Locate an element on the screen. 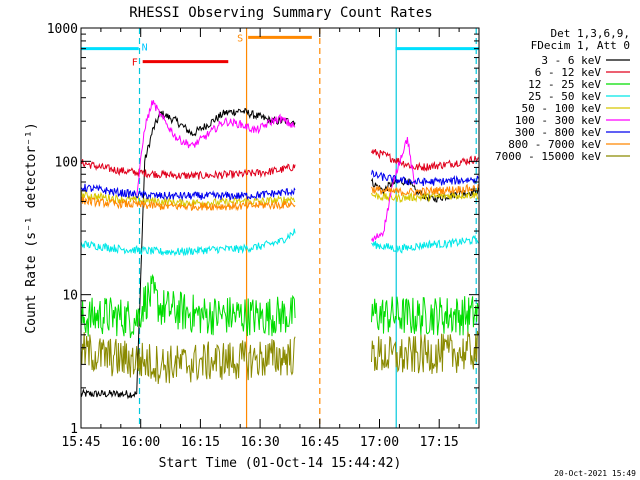  legend-entry-label: 3 - 6 keV is located at coordinates (571, 60).